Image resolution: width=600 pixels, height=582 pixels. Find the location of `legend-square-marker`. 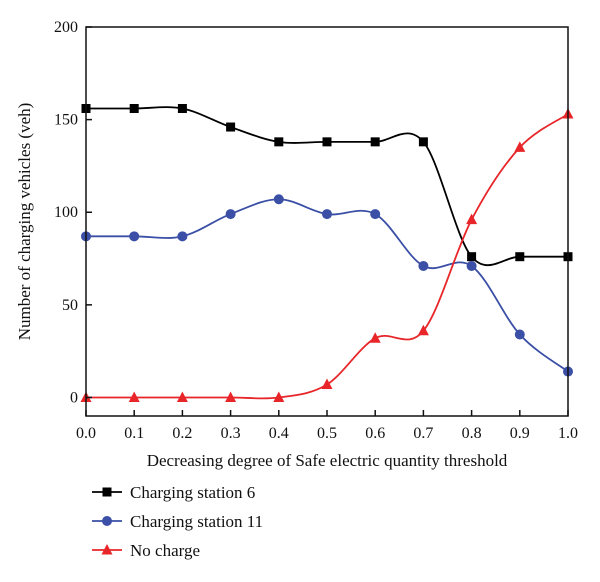

legend-square-marker is located at coordinates (107, 492).